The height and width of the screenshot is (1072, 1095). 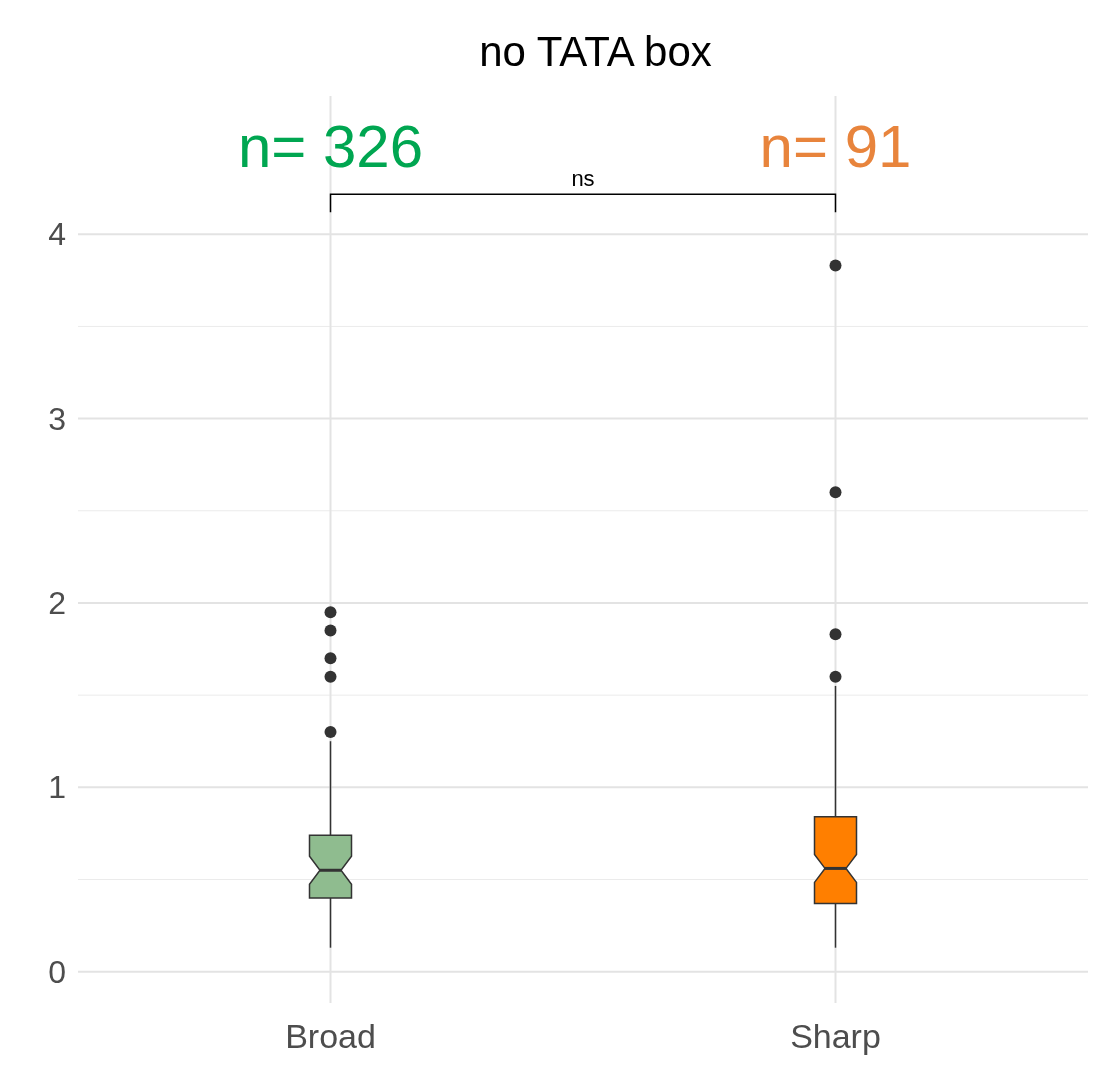 I want to click on annotation: n= 326, so click(x=330, y=146).